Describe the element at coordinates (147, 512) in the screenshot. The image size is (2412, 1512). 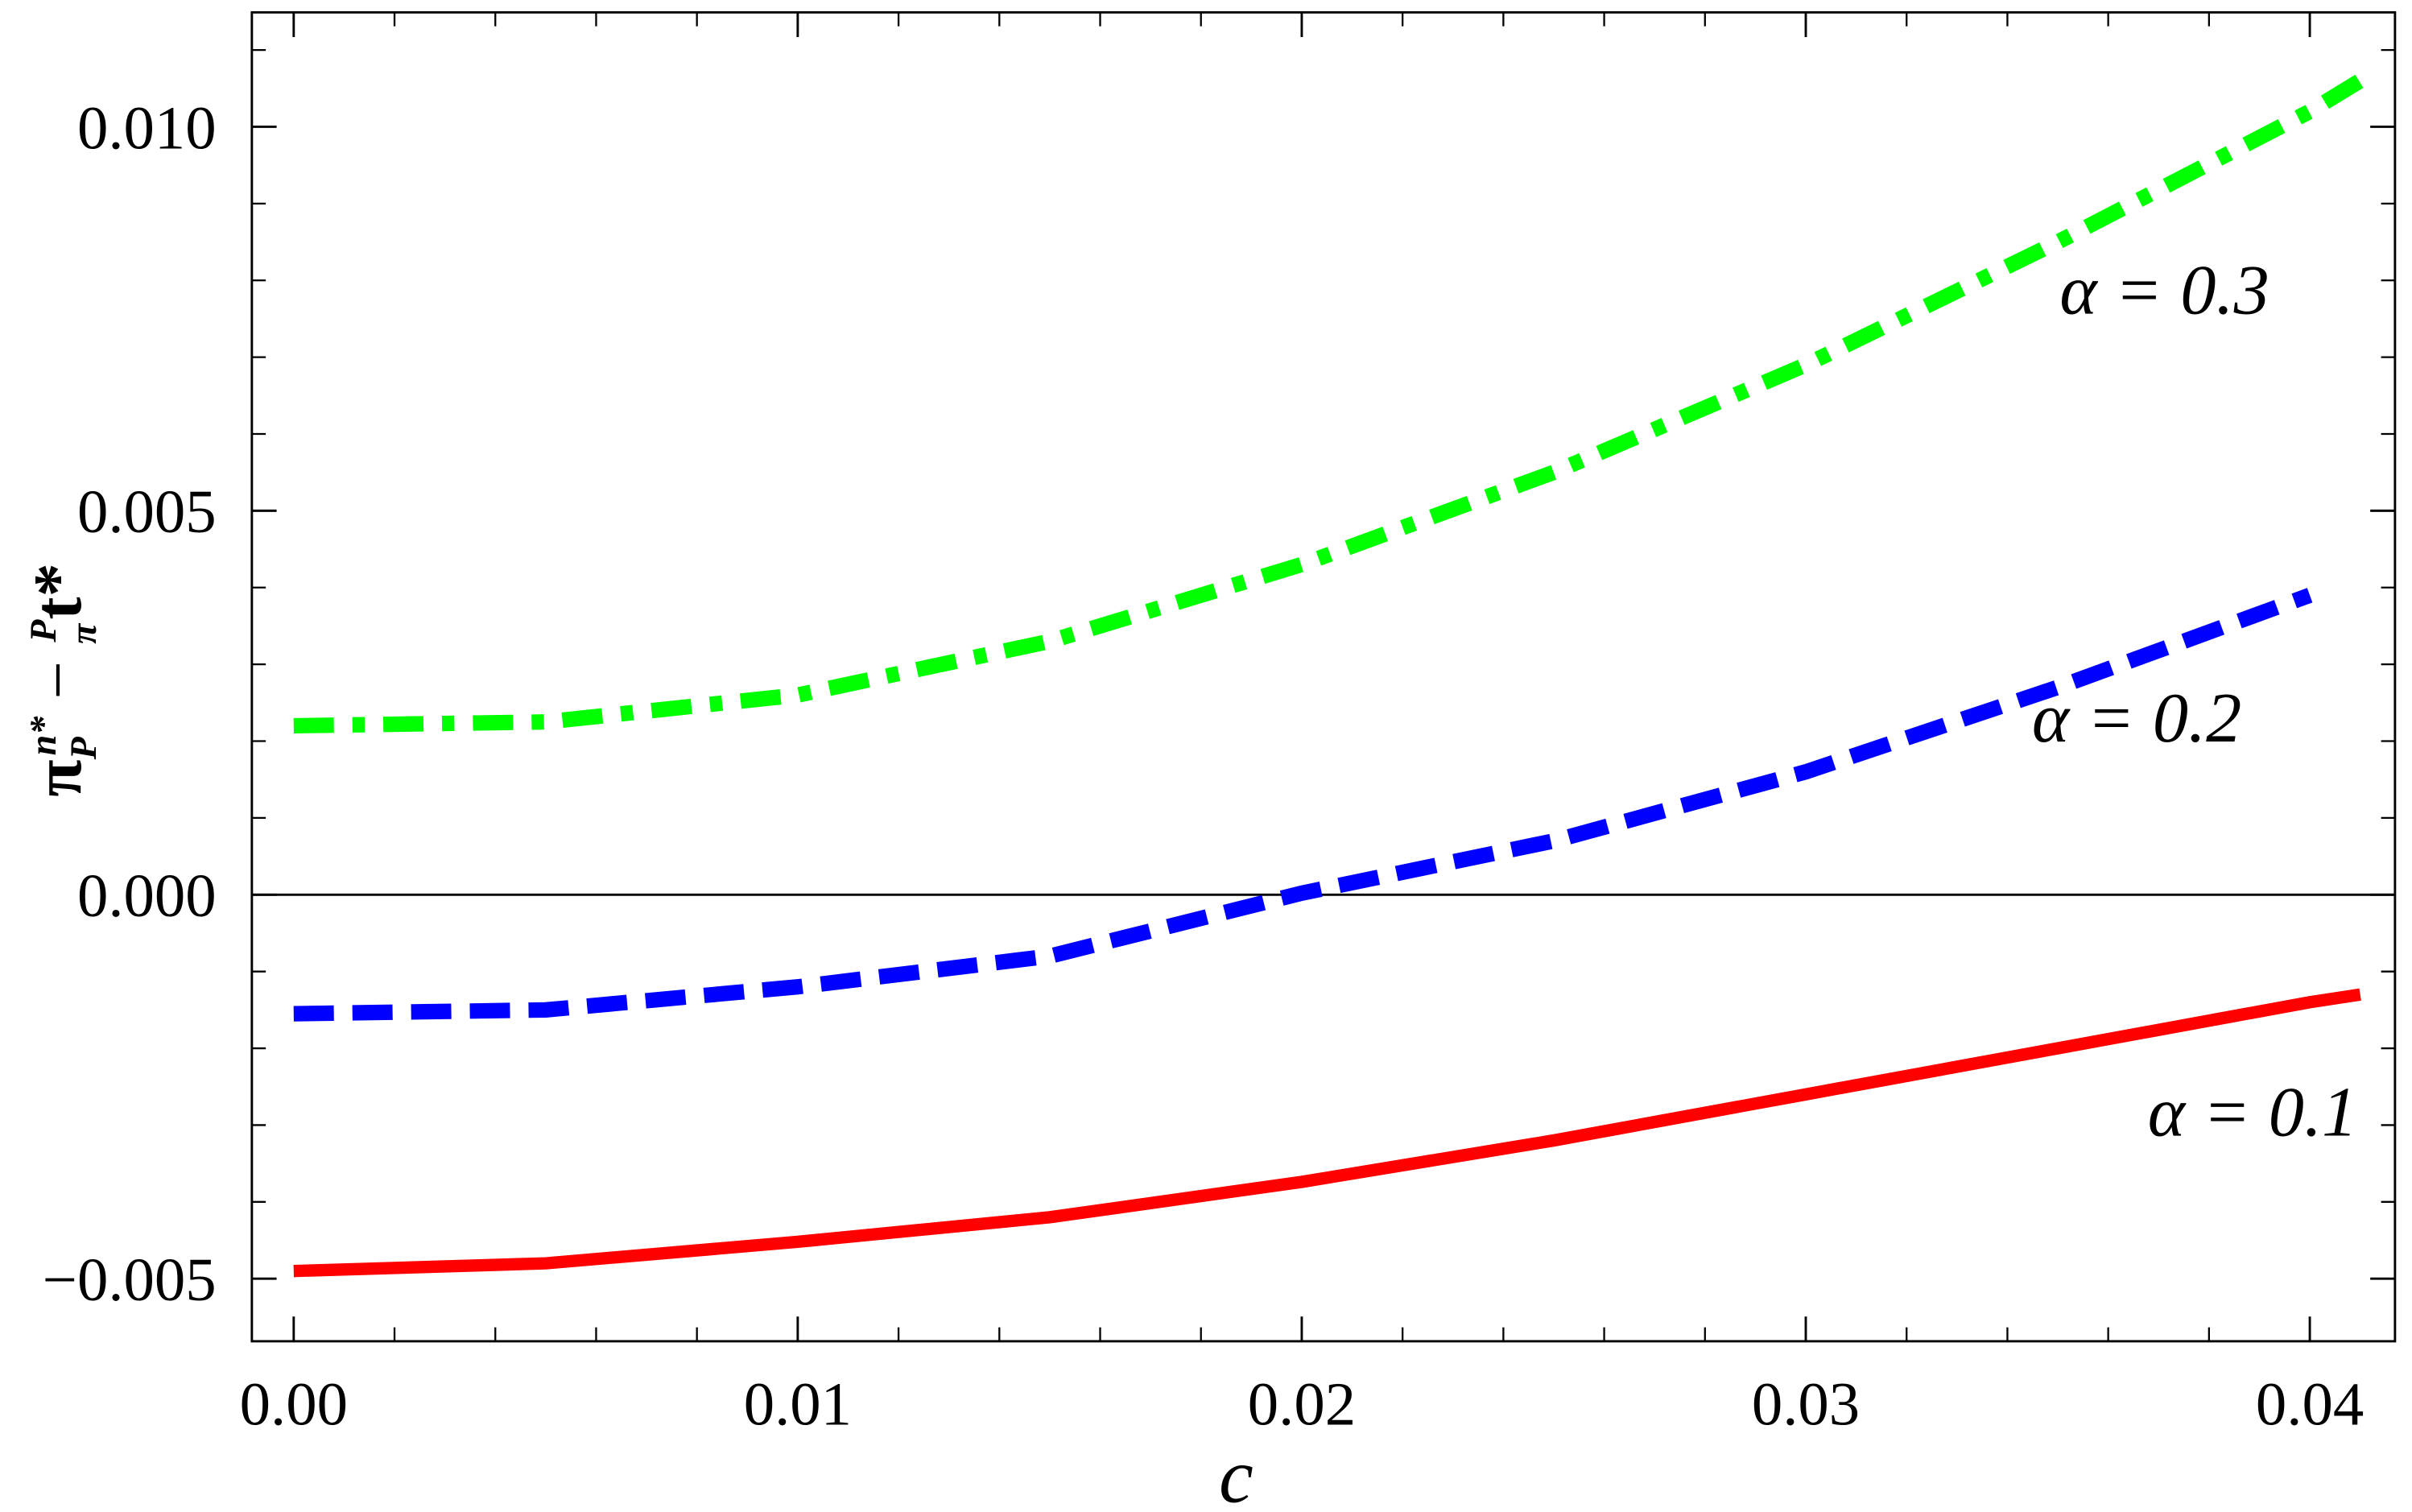
I see `y-tick-label: 0.005` at that location.